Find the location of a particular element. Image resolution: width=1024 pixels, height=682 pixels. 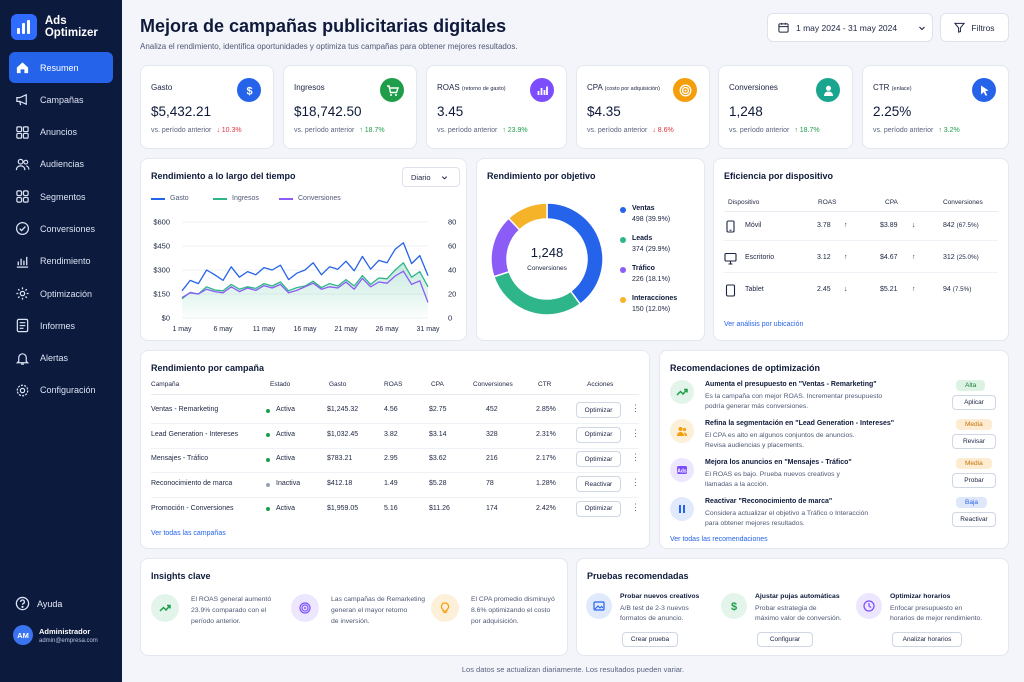

settings-icon is located at coordinates (22, 390).